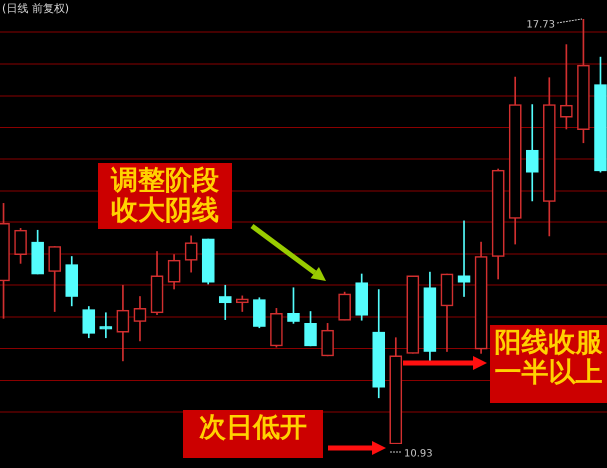  Describe the element at coordinates (253, 434) in the screenshot. I see `annotation: 次日低开` at that location.